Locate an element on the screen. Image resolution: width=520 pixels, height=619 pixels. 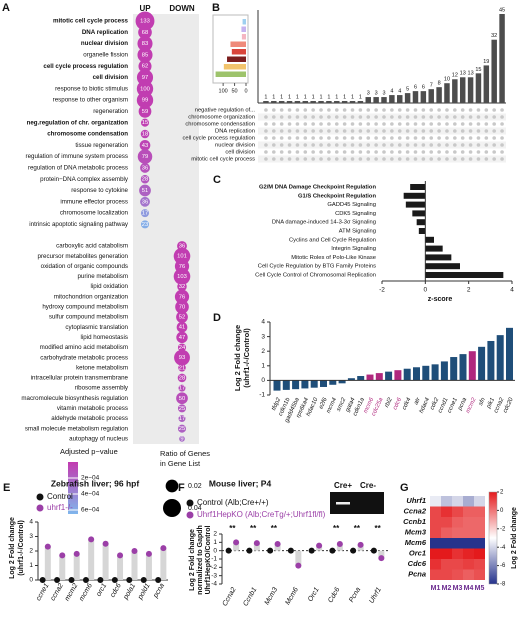
intersection-count: 10 is located at coordinates (447, 80).